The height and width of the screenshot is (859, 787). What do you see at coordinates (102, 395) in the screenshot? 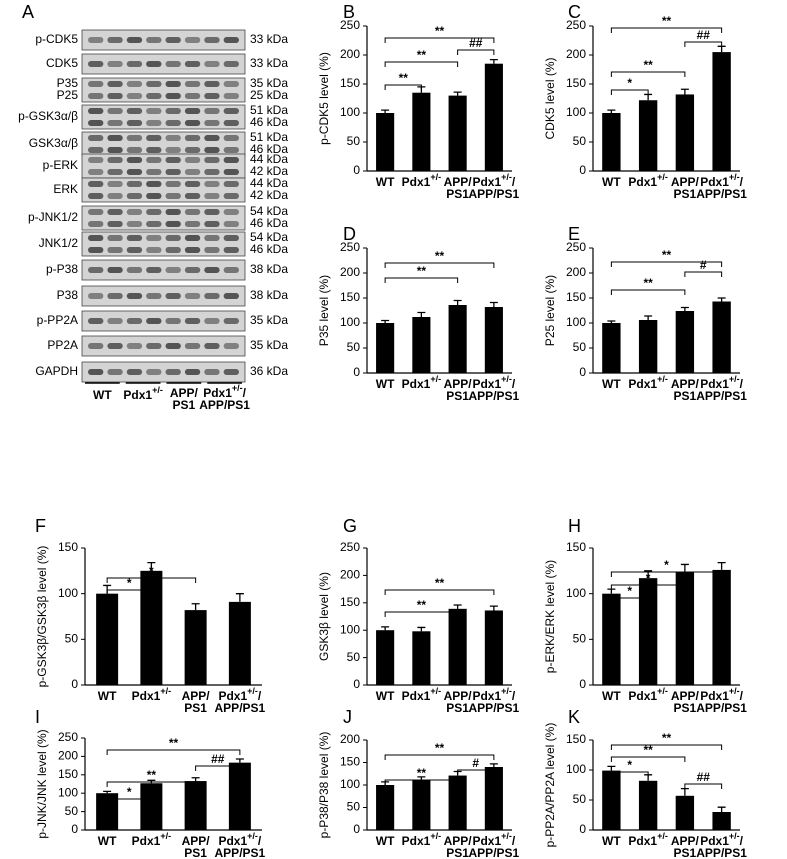
I see `group-label: WT` at bounding box center [102, 395].